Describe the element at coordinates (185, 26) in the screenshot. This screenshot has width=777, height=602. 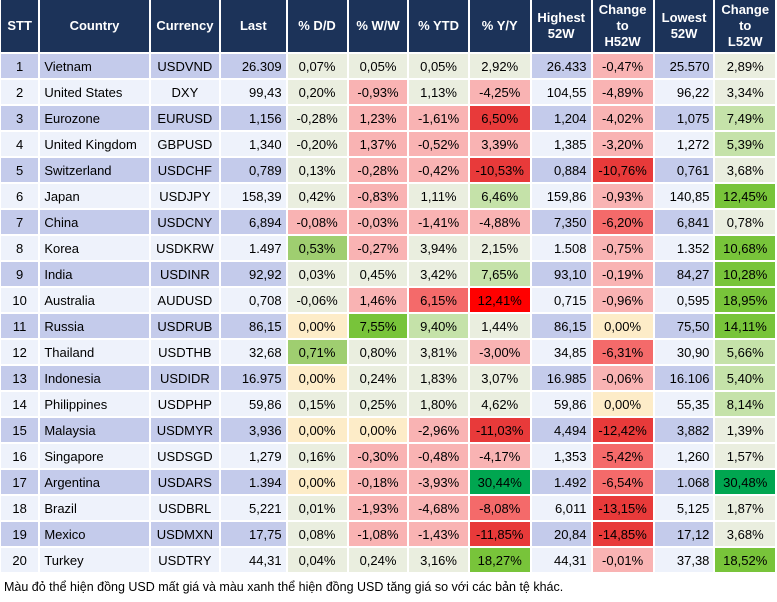
I see `header-currency: Currency` at that location.